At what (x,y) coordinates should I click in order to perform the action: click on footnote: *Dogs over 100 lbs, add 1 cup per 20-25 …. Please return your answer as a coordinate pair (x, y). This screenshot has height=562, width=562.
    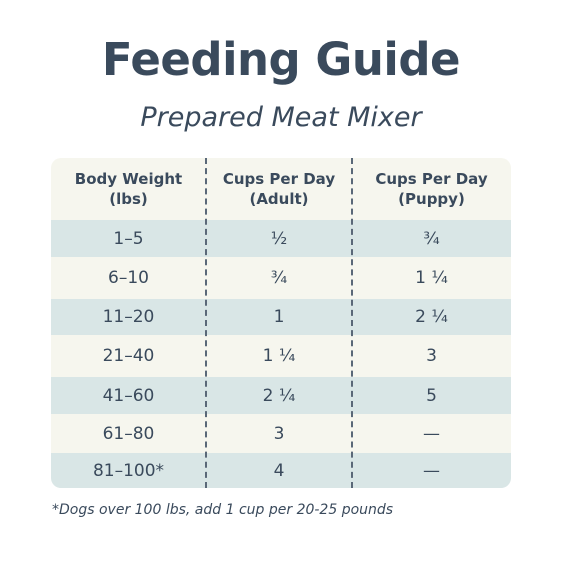
    Looking at the image, I should click on (223, 510).